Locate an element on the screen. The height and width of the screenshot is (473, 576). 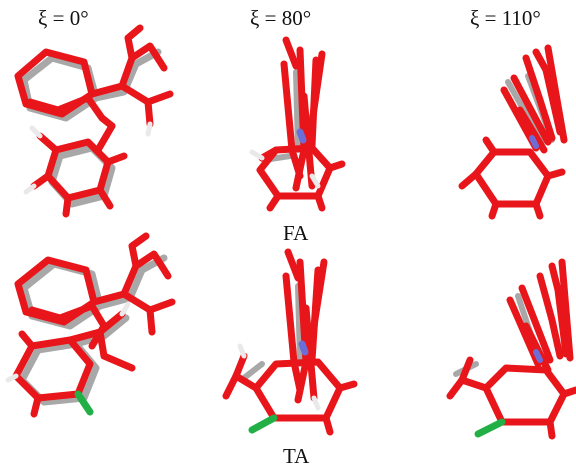
column-label-xi-0: ξ = 0° is located at coordinates (63, 18).